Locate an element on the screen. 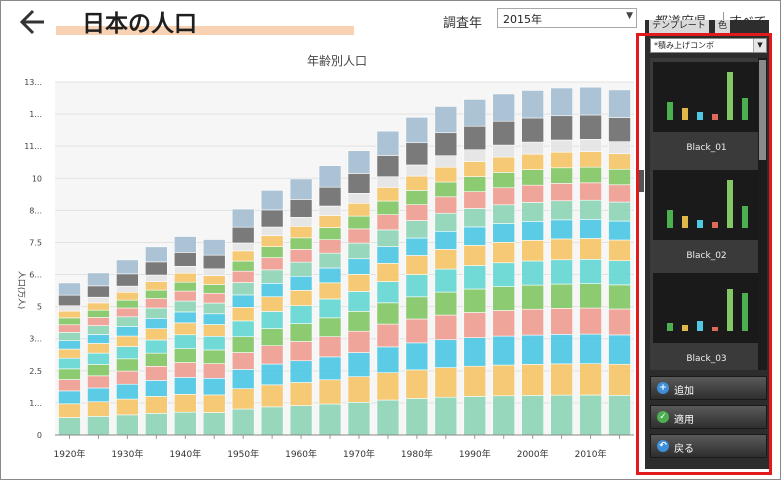 The height and width of the screenshot is (480, 781). template-select-value: *積み上げコンボ is located at coordinates (684, 45).